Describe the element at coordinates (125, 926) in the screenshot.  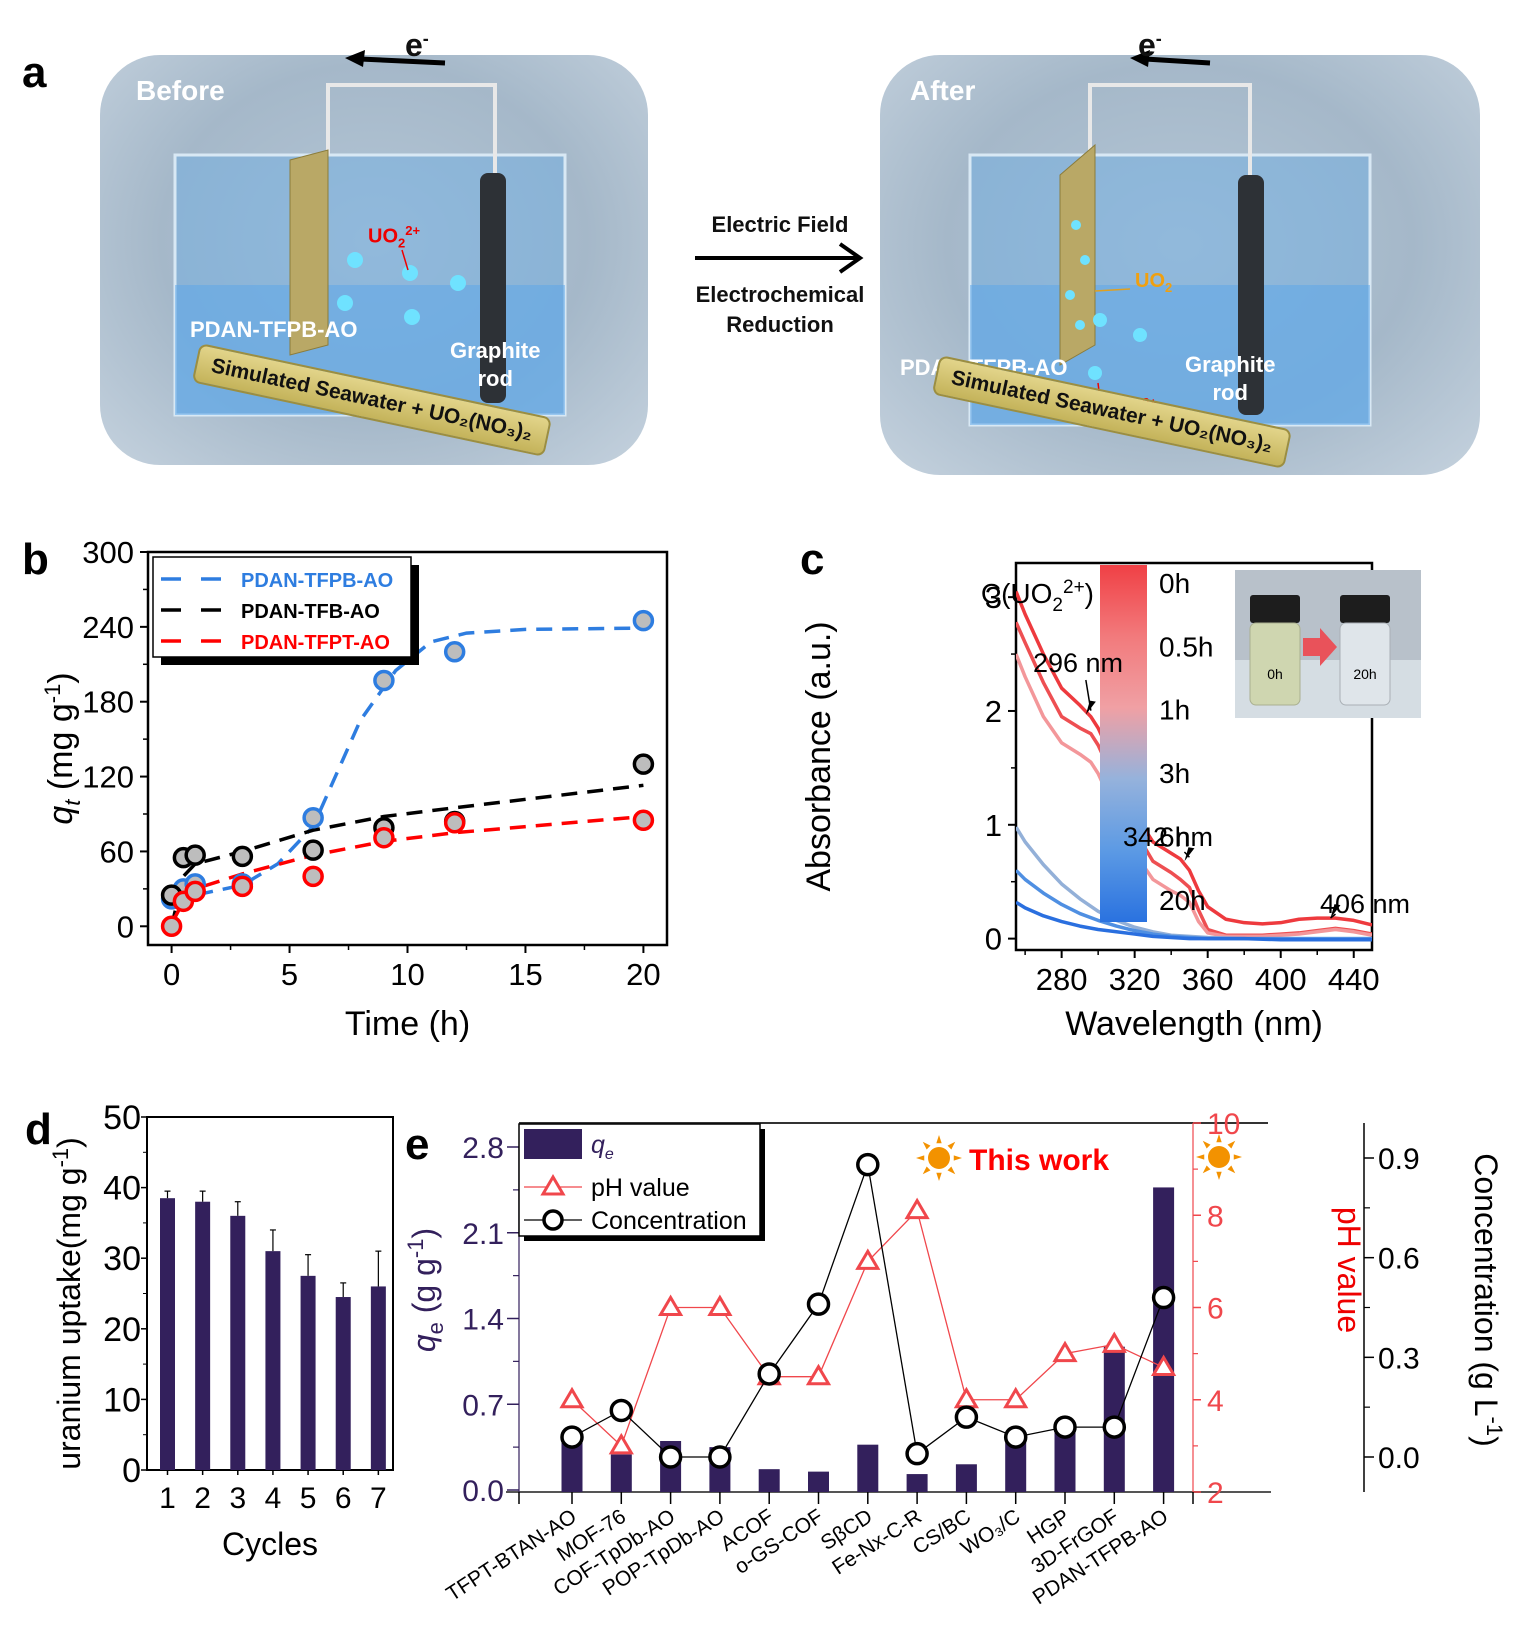
I see `y-tick-label: 0` at that location.